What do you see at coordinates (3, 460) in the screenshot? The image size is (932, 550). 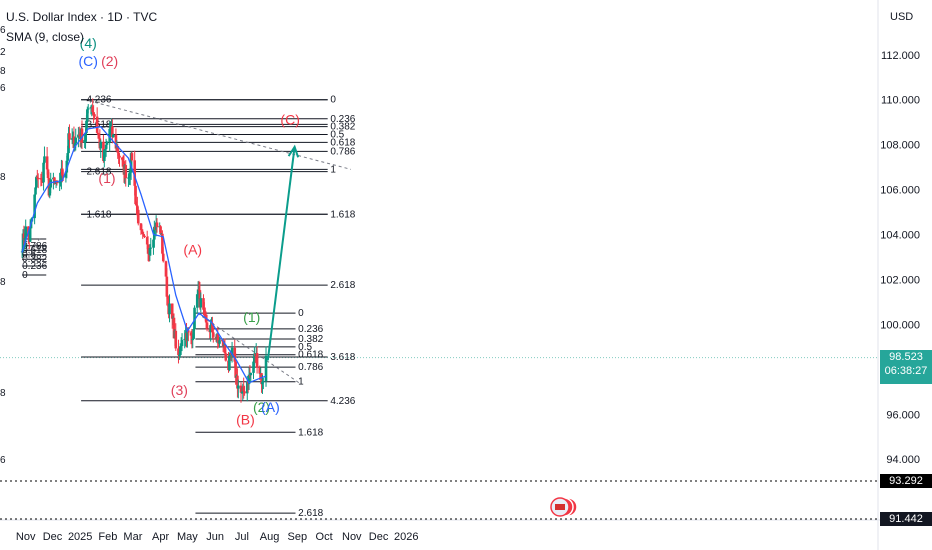 I see `left-fragment-7: 6` at bounding box center [3, 460].